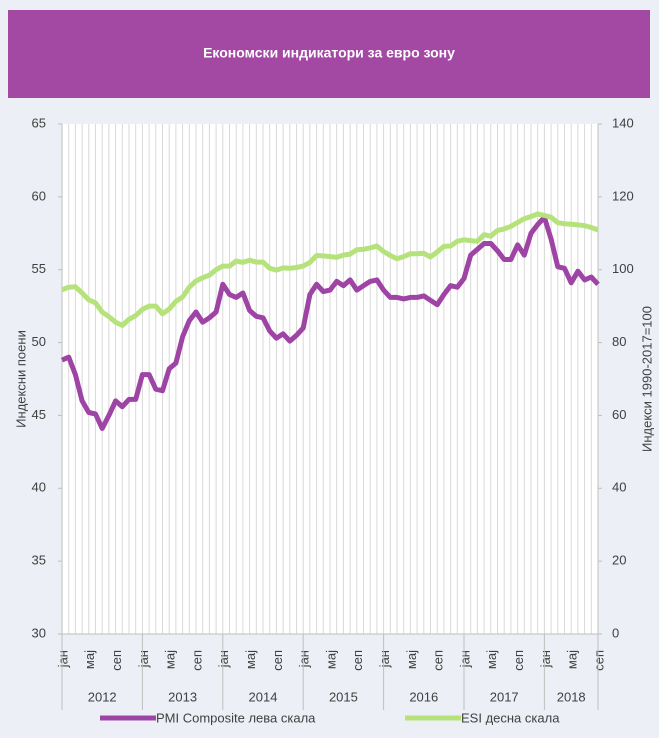 The image size is (659, 743). I want to click on y-tick-label: 30, so click(39, 632).